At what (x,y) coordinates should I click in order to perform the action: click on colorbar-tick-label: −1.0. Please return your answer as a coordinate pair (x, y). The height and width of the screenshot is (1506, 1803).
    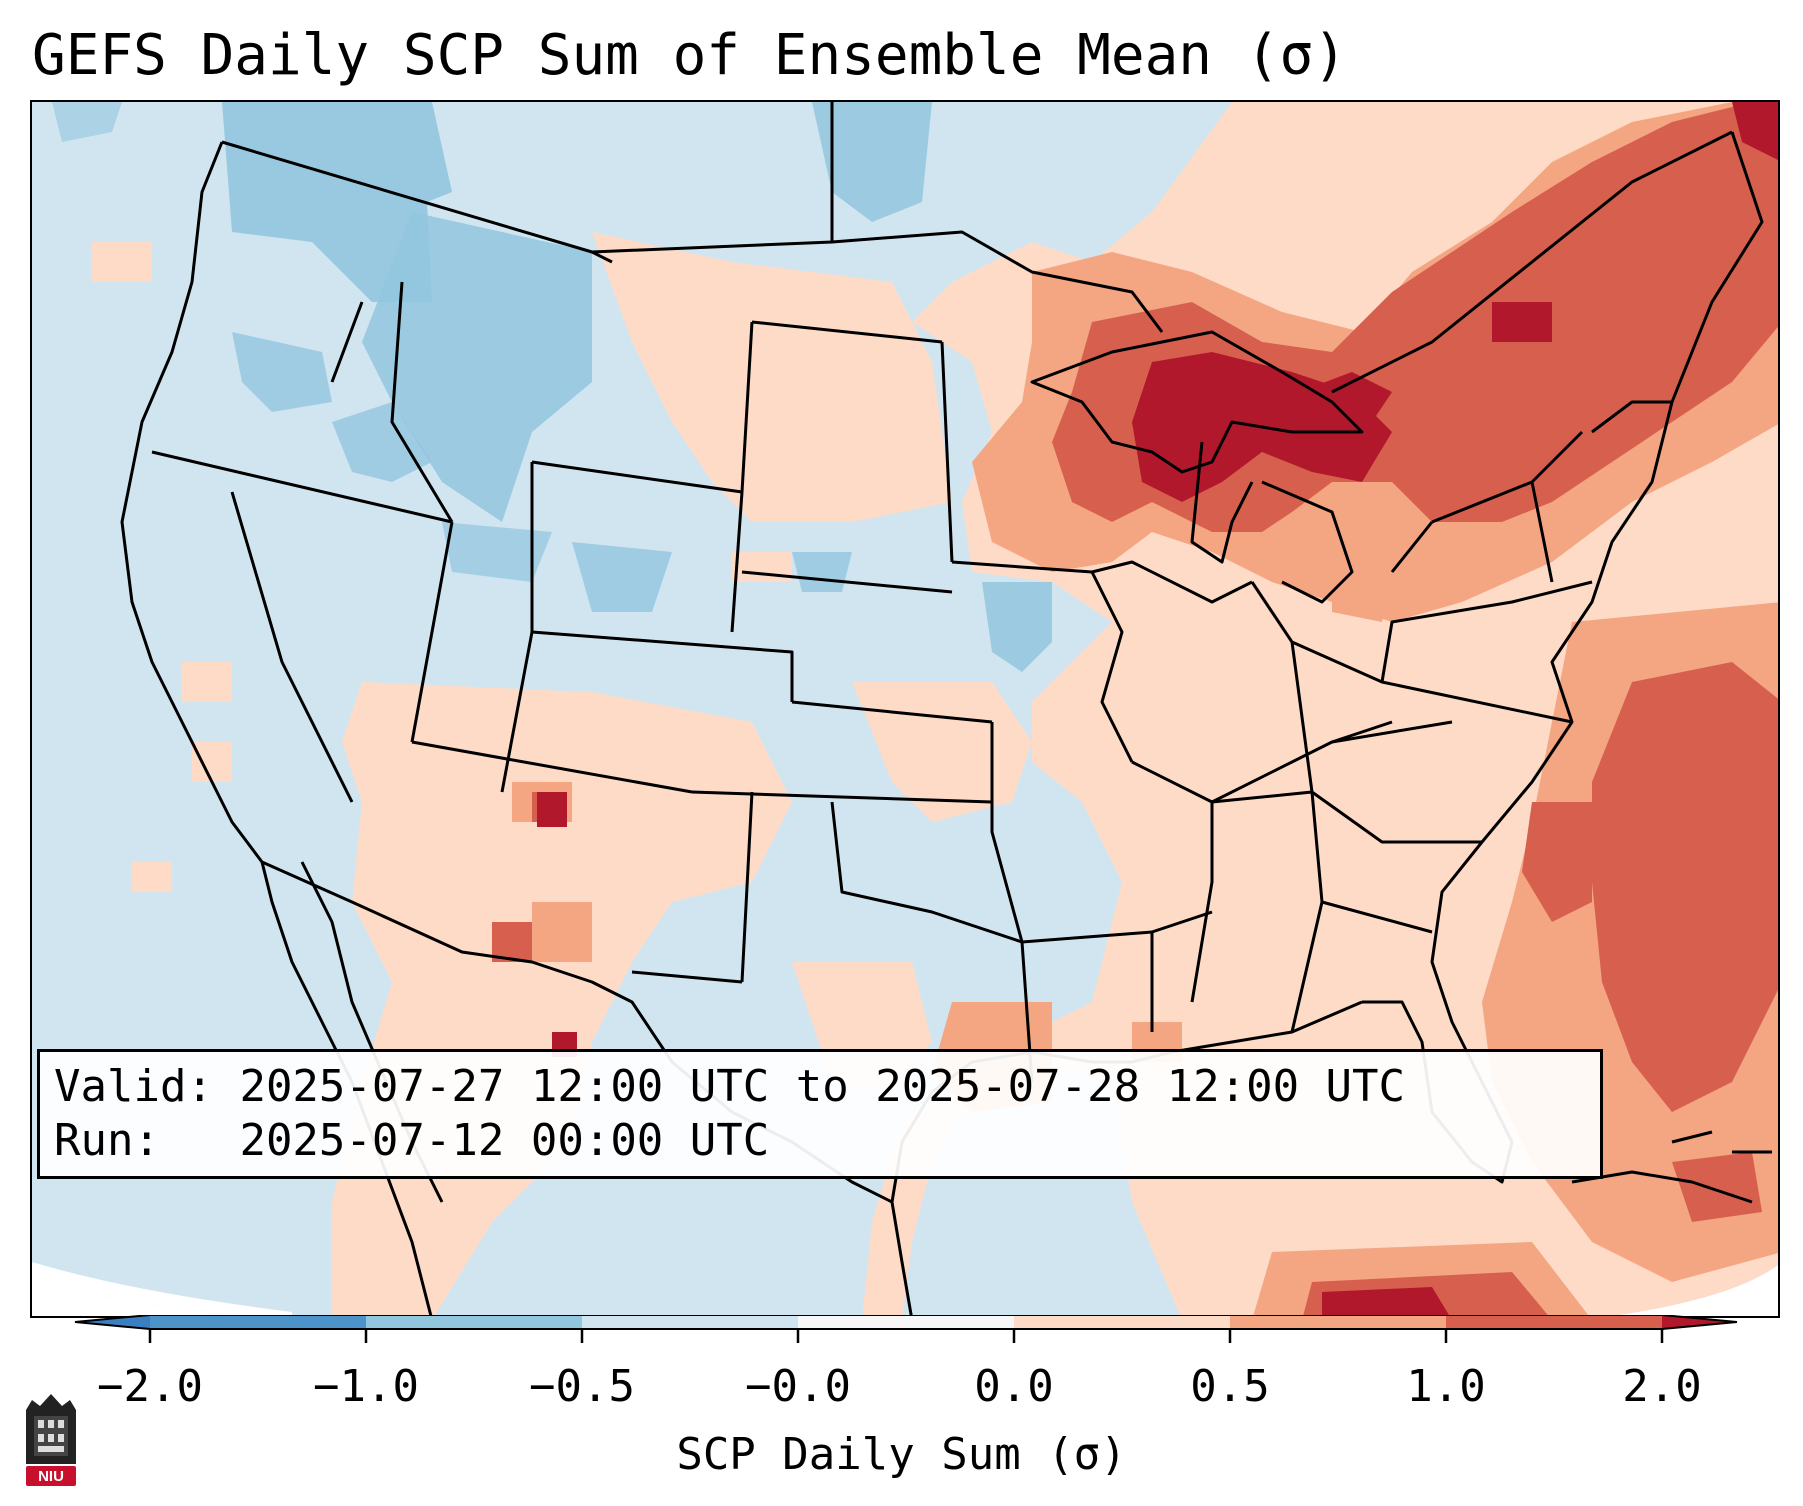
    Looking at the image, I should click on (366, 1386).